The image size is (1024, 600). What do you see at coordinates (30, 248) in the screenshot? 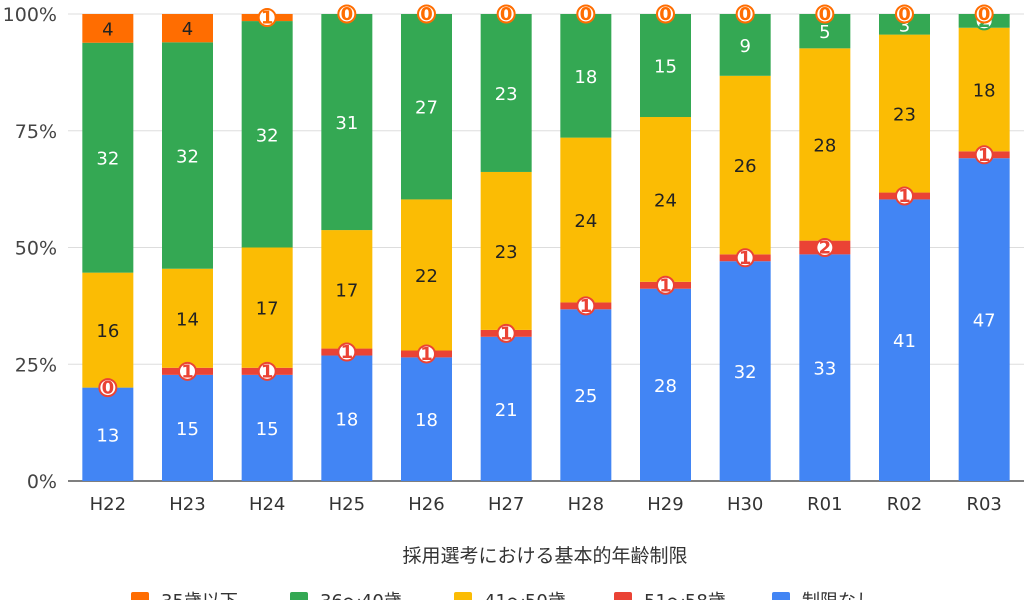
I see `y-axis: 0% 25% 50% 75% 100%` at bounding box center [30, 248].